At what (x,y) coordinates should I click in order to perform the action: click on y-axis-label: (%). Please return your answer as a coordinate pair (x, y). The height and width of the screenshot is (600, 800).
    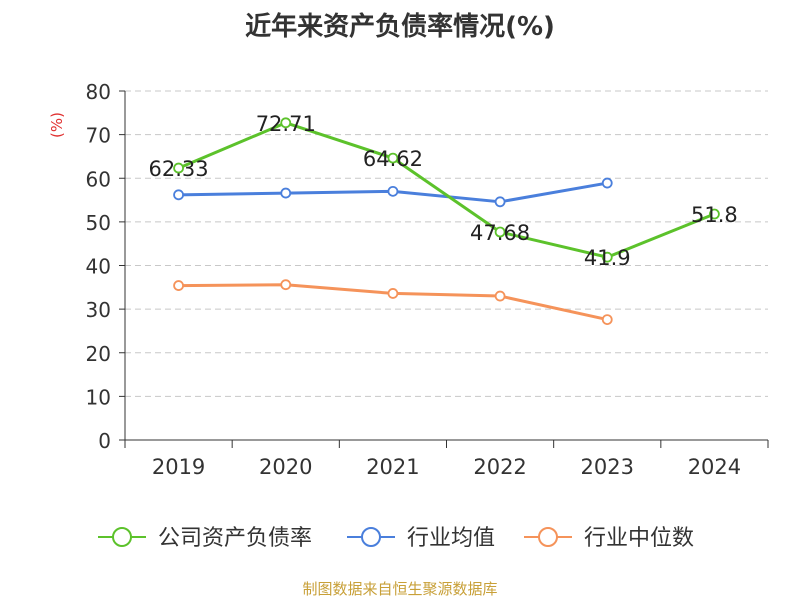
    Looking at the image, I should click on (57, 125).